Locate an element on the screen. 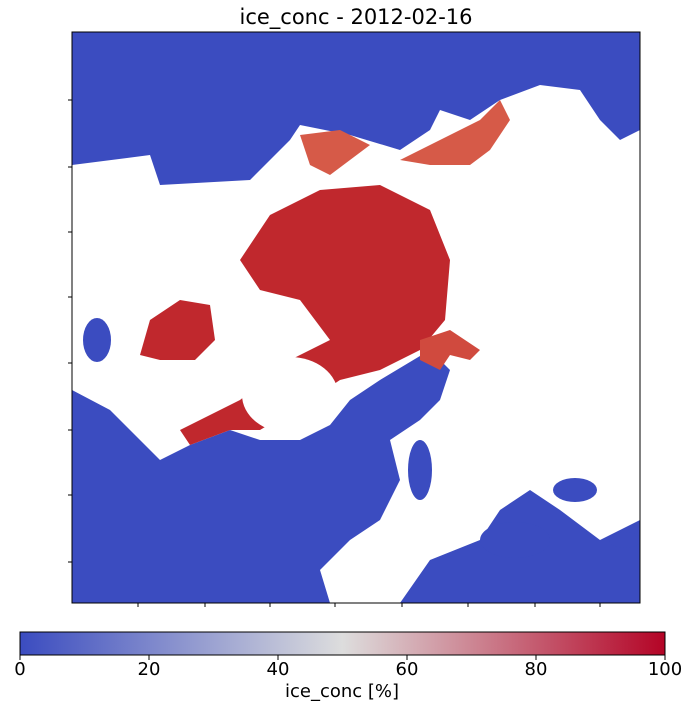 The height and width of the screenshot is (708, 687). colorbar-tick-label: 80 is located at coordinates (536, 669).